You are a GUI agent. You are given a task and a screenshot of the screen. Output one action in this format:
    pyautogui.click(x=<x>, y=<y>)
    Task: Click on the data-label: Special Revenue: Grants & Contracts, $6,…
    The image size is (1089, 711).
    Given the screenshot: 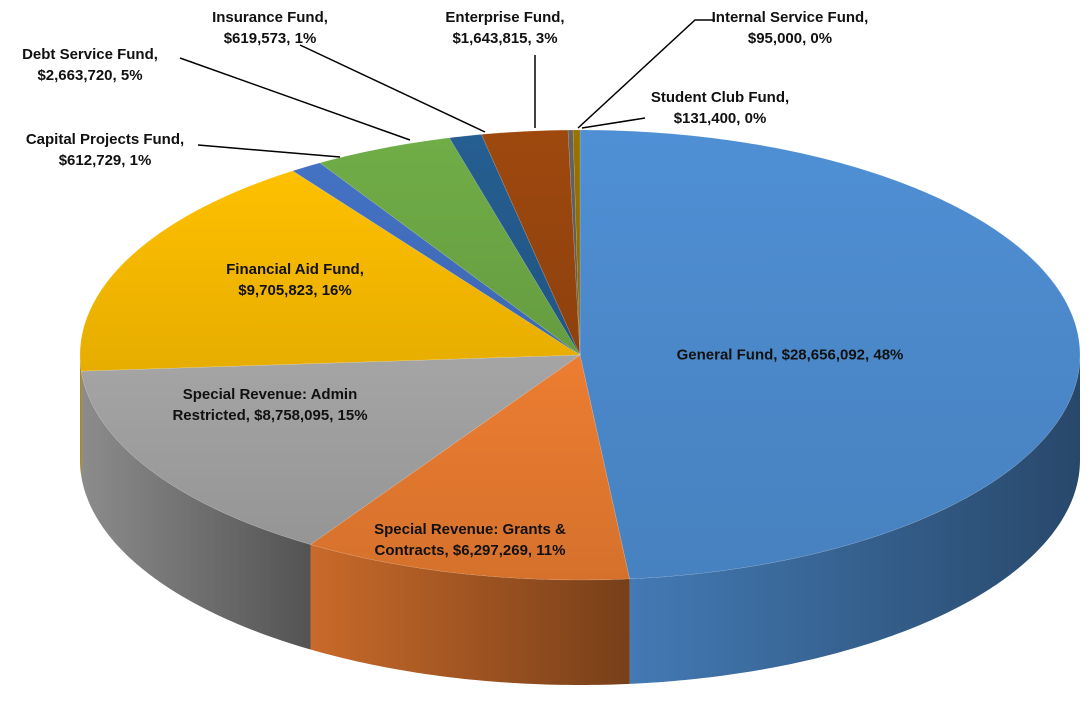 What is the action you would take?
    pyautogui.click(x=470, y=540)
    